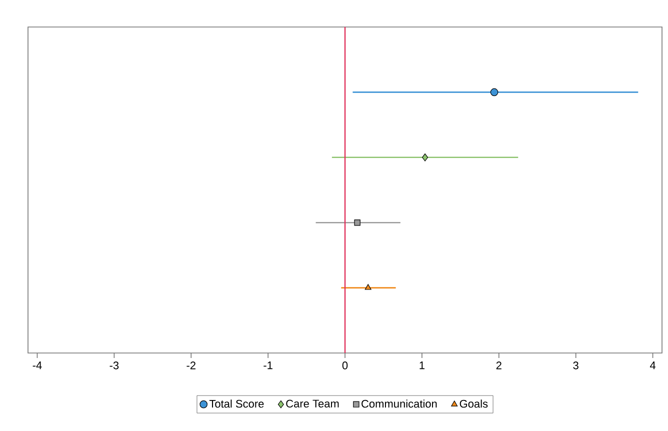 The image size is (668, 431). Describe the element at coordinates (268, 366) in the screenshot. I see `x-tick-label: -1` at that location.